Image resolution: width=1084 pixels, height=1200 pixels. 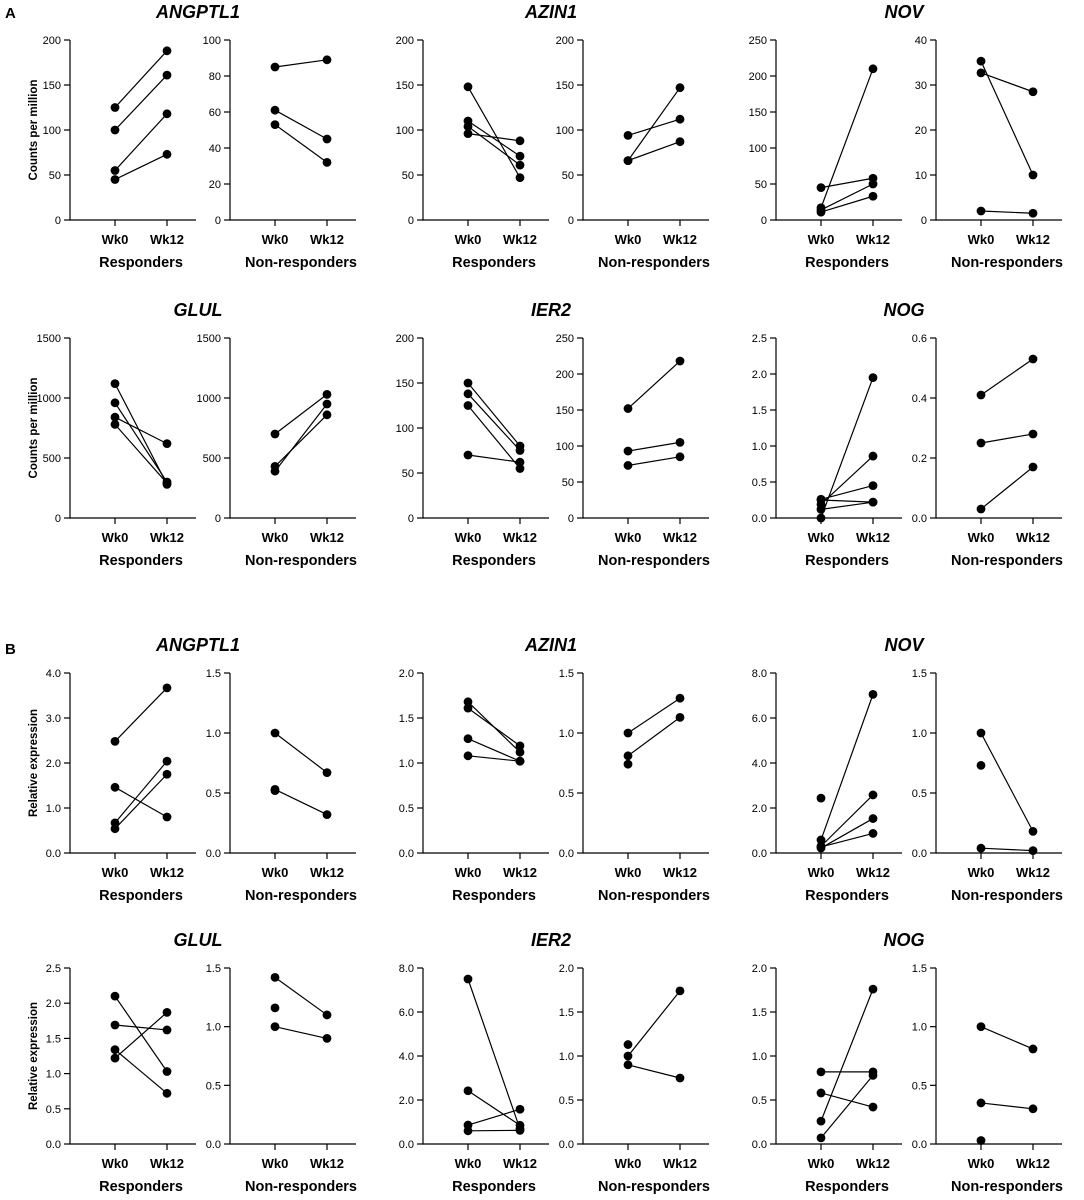 I want to click on panel-b-ier2-non-responders: 0.0 0.5 1.0 1.5 2.0 Wk0 Wk12 Non-responders, so click(x=634, y=1079).